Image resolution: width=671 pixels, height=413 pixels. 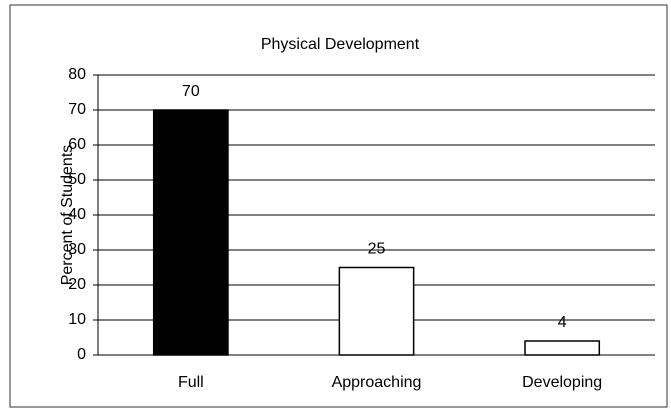 I want to click on x-tick-label: Developing, so click(x=562, y=382).